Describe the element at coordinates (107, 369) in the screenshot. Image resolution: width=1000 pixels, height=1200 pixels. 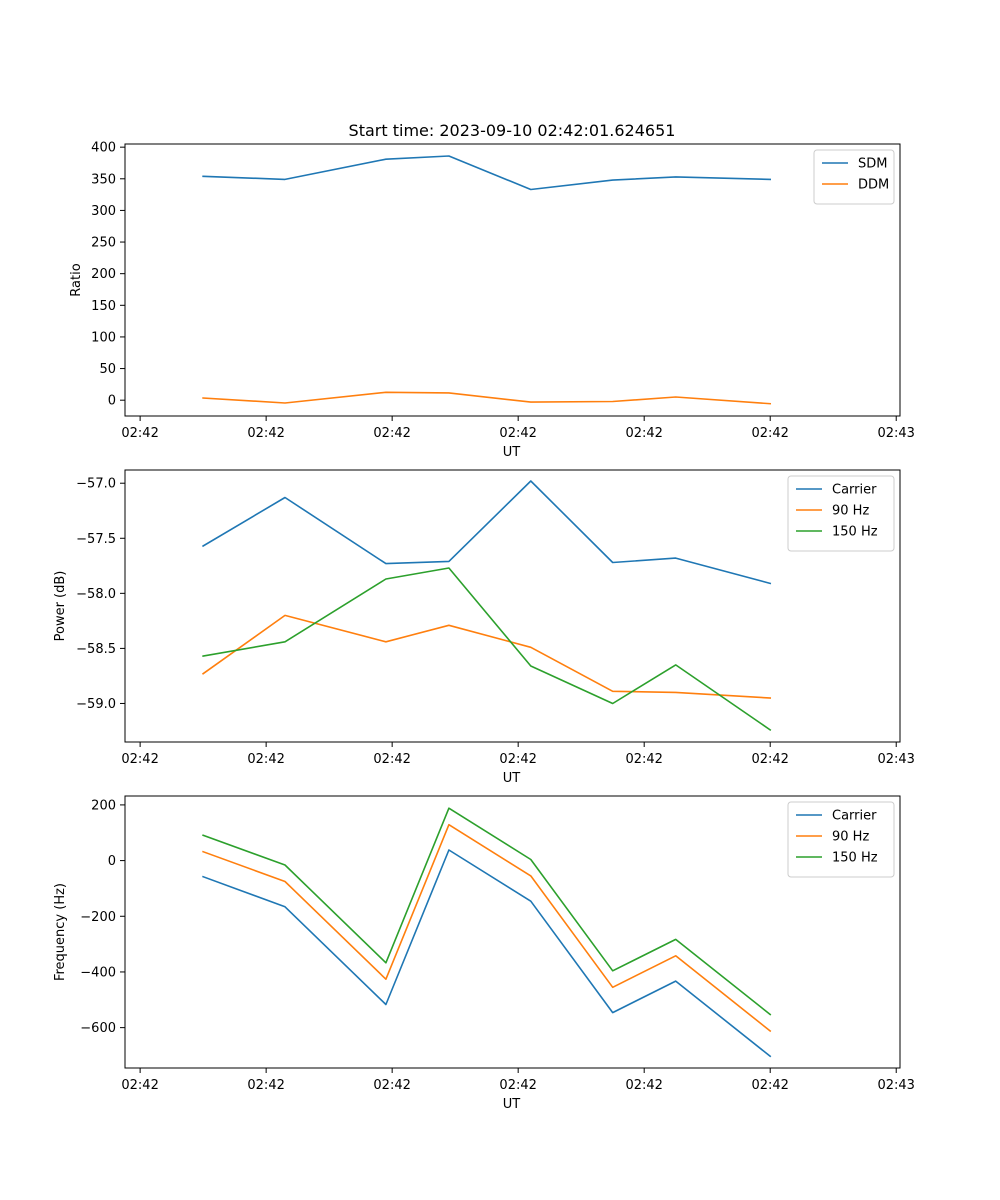
I see `y-tick-label: 50` at that location.